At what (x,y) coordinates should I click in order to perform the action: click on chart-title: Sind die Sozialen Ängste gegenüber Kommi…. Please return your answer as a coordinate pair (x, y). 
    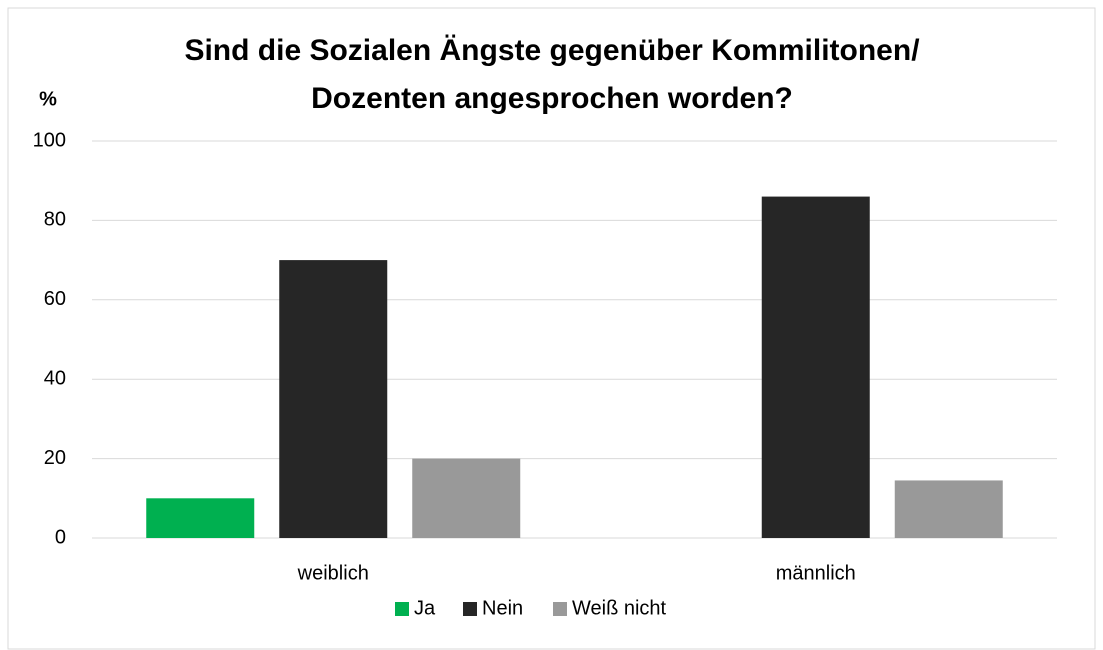
    Looking at the image, I should click on (552, 50).